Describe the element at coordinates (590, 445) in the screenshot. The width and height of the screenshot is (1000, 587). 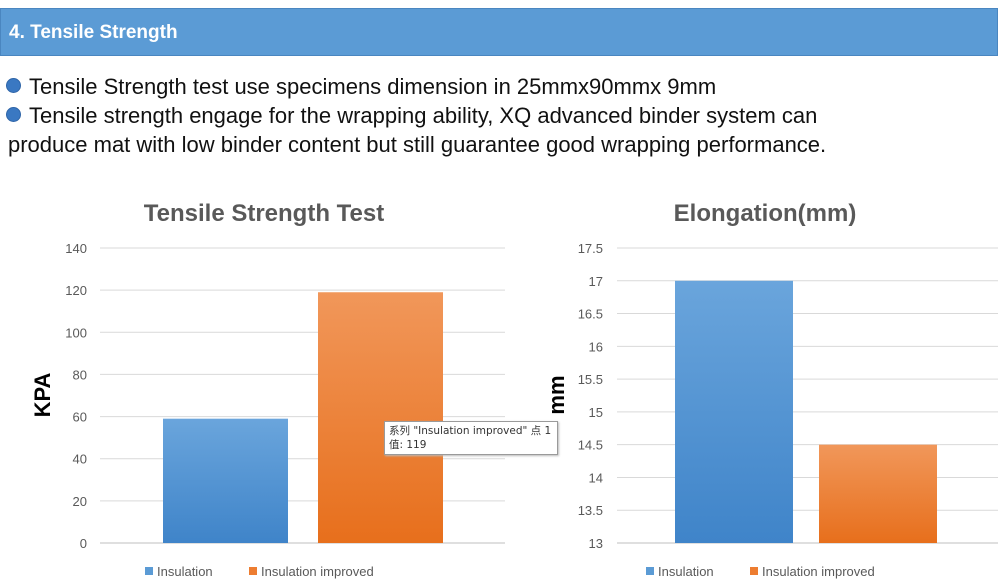
I see `y-tick-label: 14.5` at that location.